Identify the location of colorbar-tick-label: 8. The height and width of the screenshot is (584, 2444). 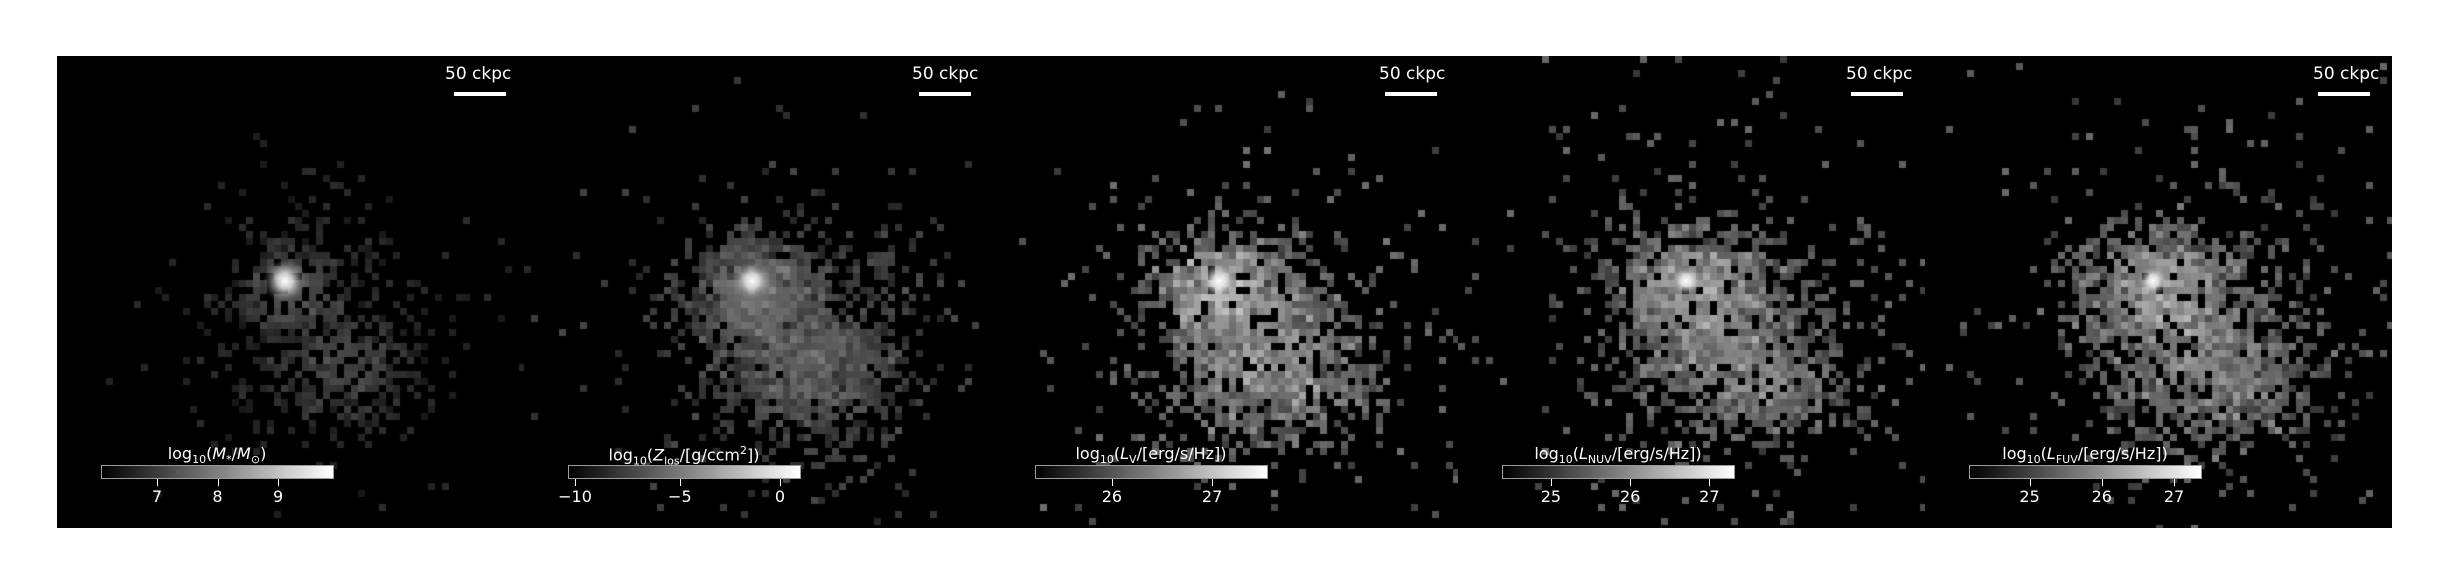
(217, 496).